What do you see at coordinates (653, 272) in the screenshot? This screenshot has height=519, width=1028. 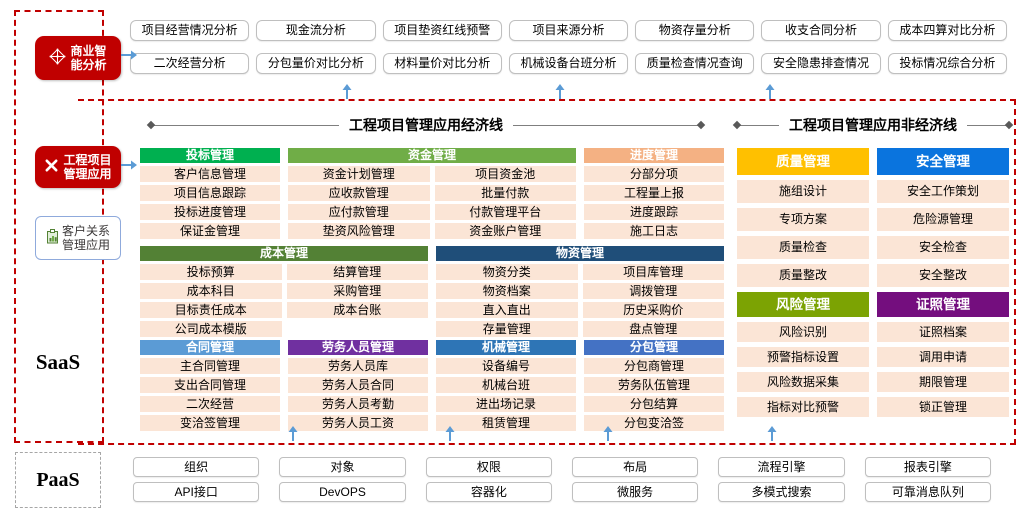 I see `module-item: 项目库管理` at bounding box center [653, 272].